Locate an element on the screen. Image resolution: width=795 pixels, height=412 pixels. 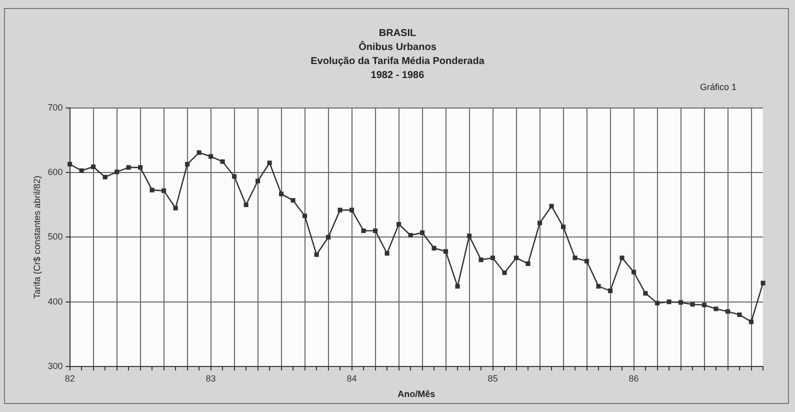
x-tick-label: 86 is located at coordinates (633, 378).